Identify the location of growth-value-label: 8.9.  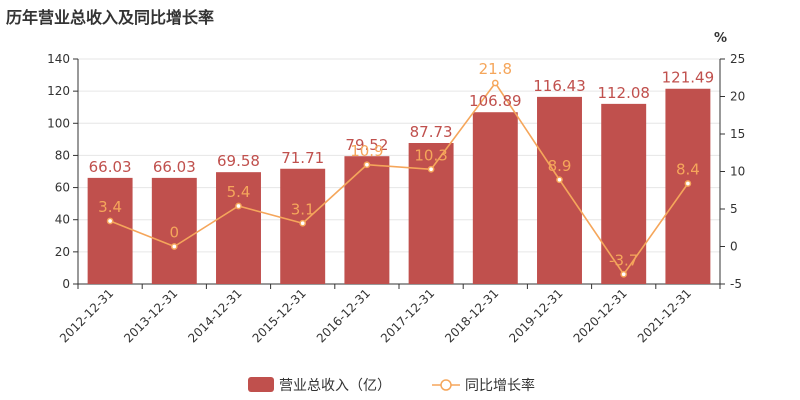
(560, 166).